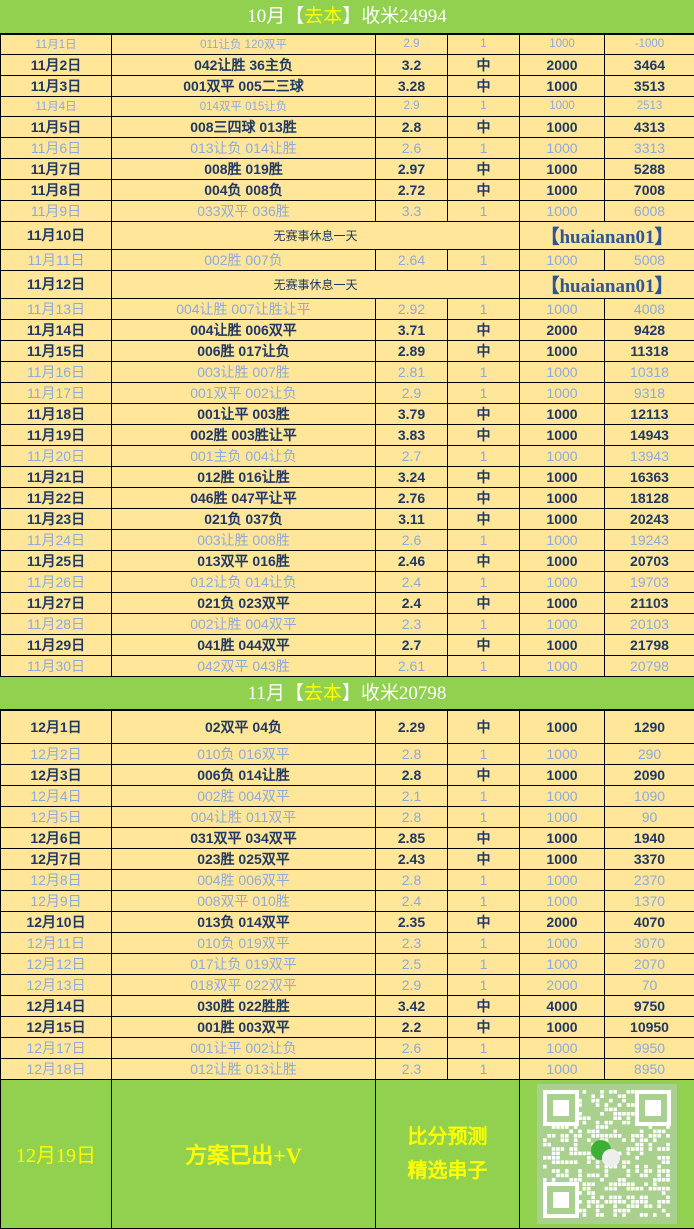  Describe the element at coordinates (649, 644) in the screenshot. I see `total-cell: 21798` at that location.